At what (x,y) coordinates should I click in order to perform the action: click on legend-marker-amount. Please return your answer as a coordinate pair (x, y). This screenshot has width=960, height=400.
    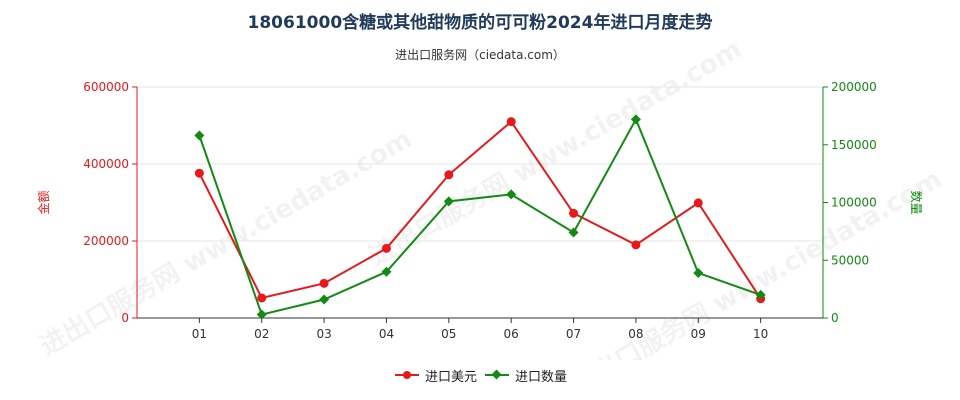
    Looking at the image, I should click on (407, 375).